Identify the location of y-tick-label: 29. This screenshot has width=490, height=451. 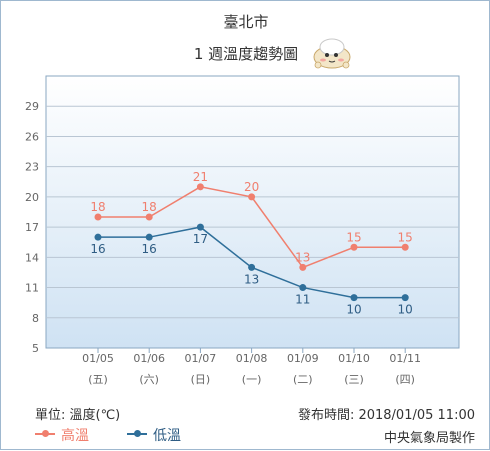
(32, 106).